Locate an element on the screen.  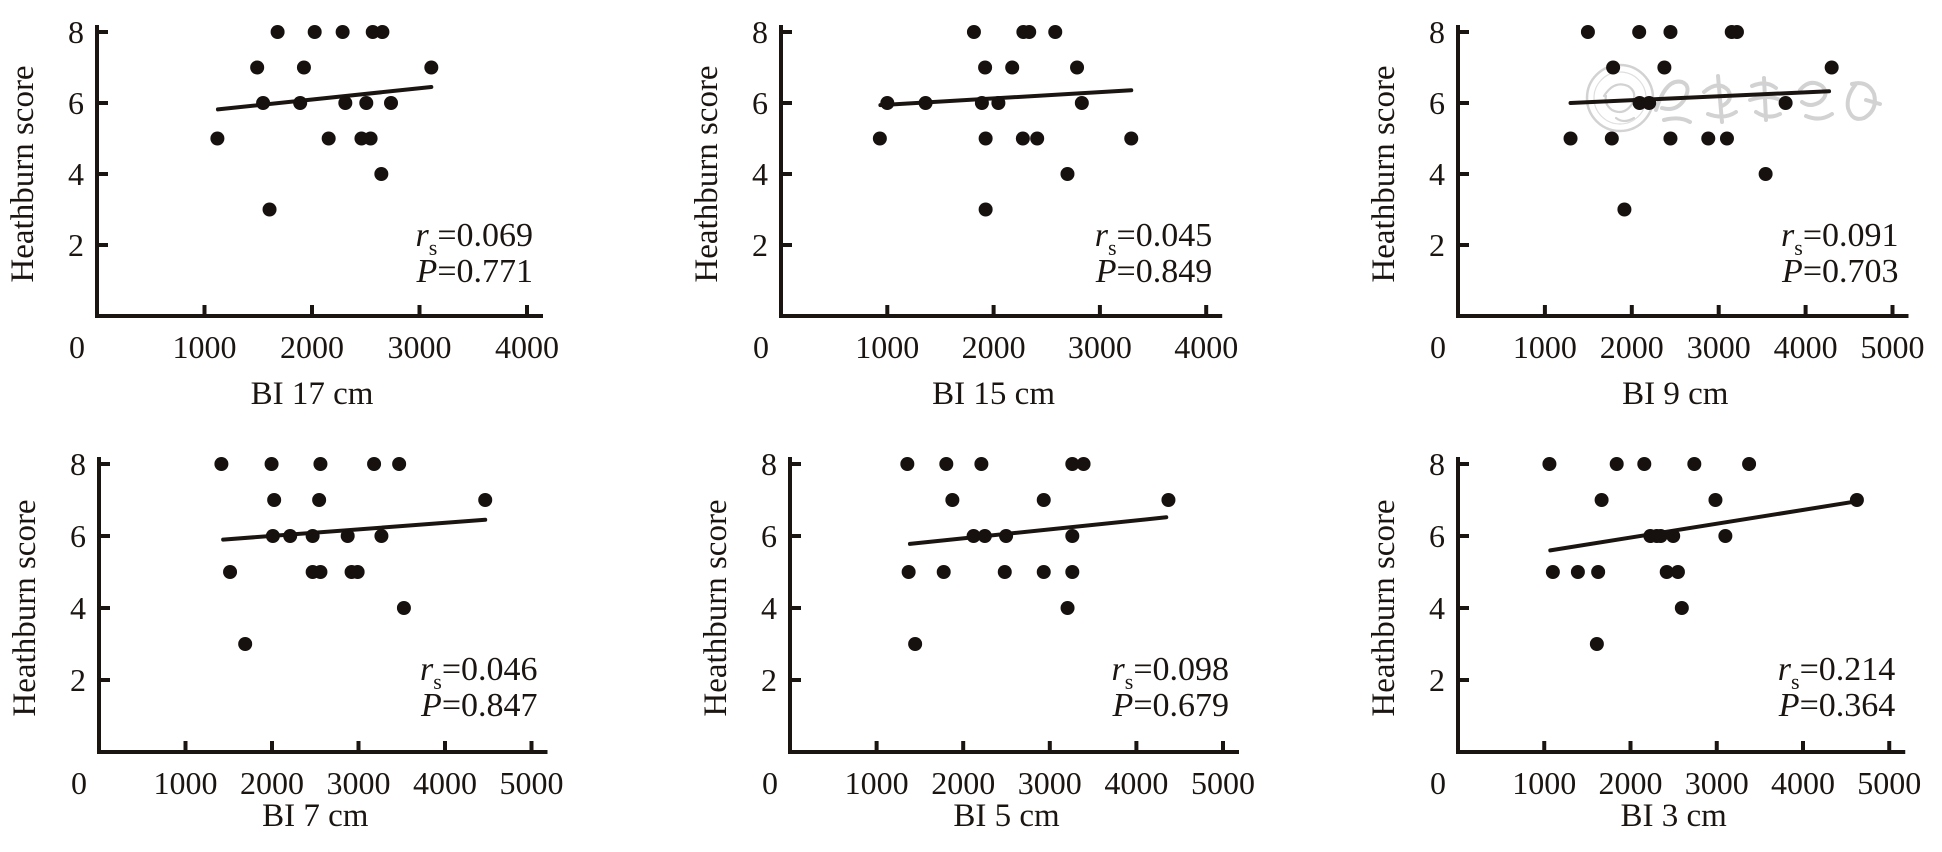
x-axis-title: BI 7 cm is located at coordinates (315, 816).